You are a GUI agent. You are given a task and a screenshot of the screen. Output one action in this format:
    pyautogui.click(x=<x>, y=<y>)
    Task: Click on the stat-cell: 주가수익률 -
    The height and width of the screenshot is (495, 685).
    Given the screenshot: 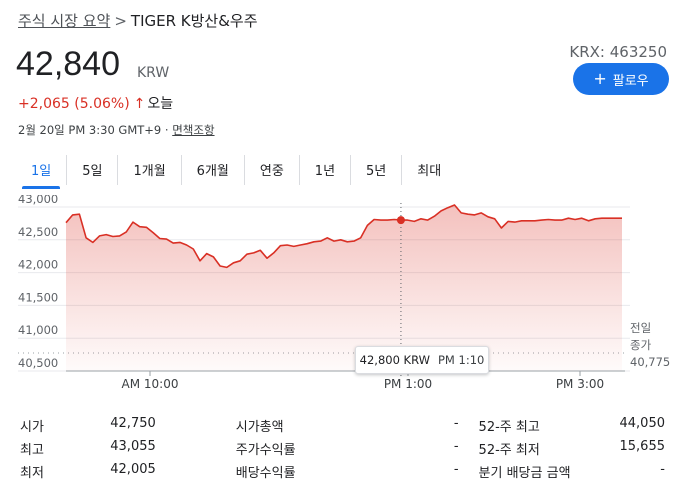 What is the action you would take?
    pyautogui.click(x=347, y=448)
    